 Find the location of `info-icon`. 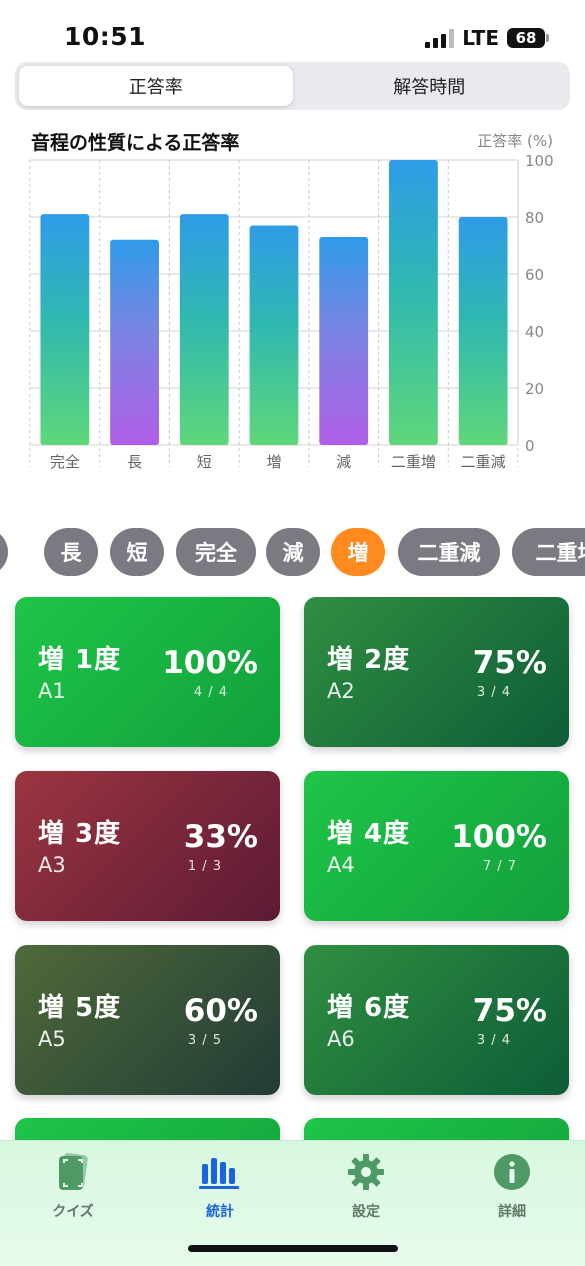

info-icon is located at coordinates (512, 1172).